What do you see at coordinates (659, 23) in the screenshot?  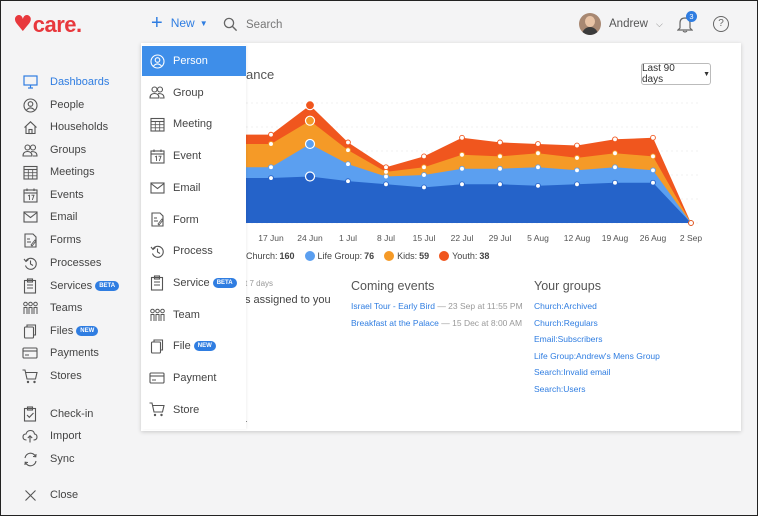 I see `chevron-down-icon: ⌵` at bounding box center [659, 23].